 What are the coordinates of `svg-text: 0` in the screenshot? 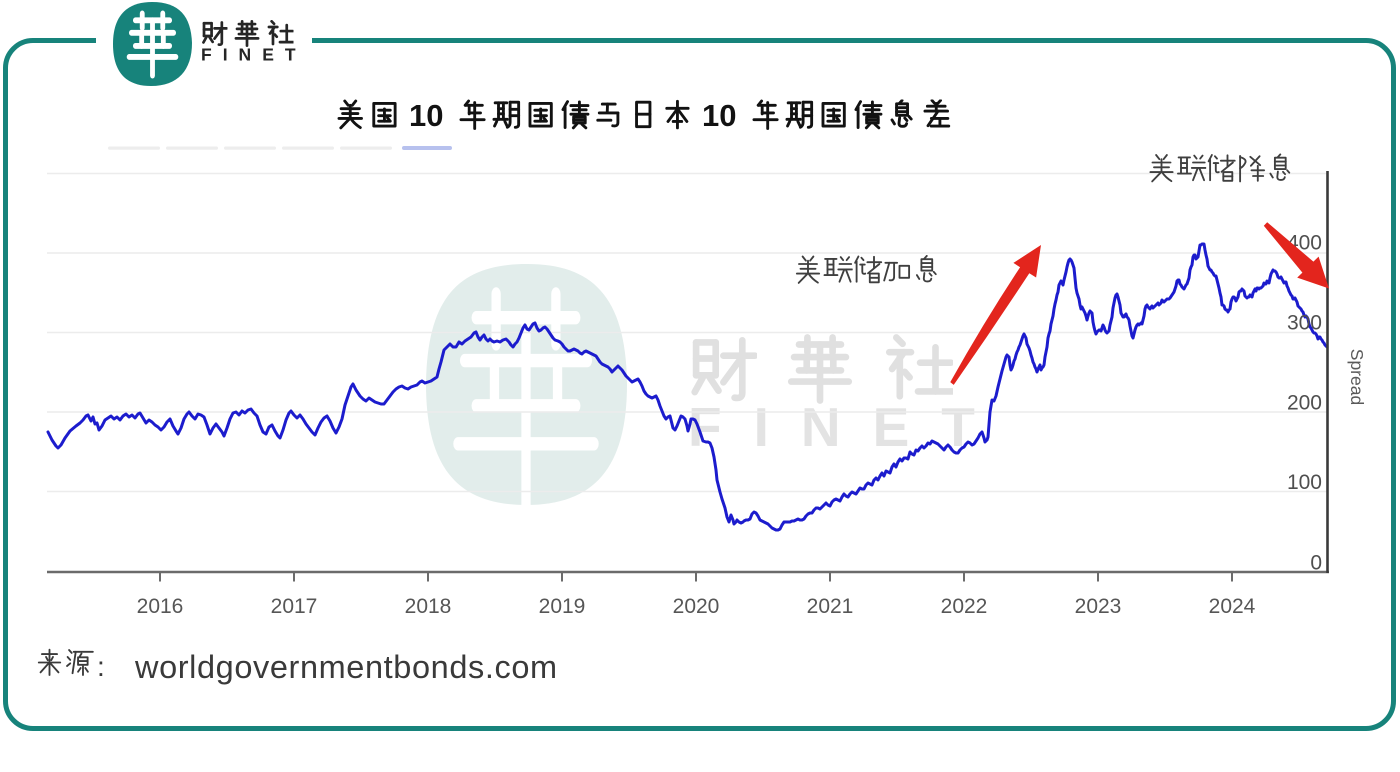 It's located at (1316, 563).